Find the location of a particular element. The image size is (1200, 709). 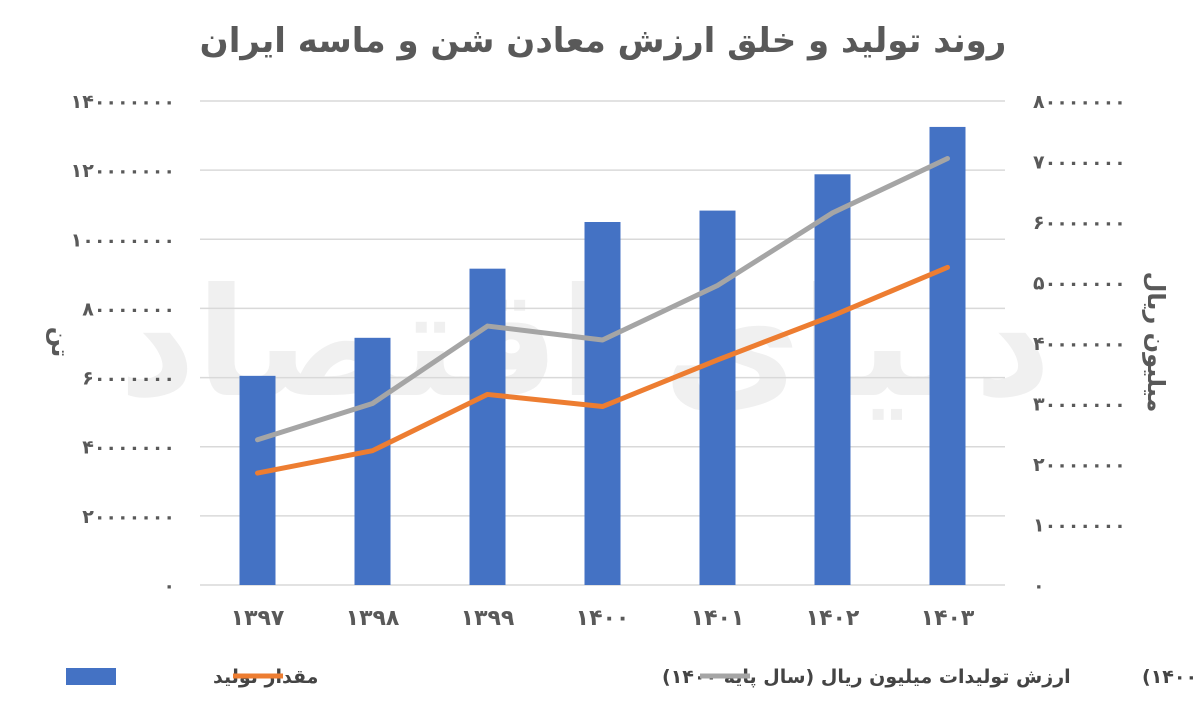

y-tick-label-right: ۴۰۰۰۰۰۰۰ is located at coordinates (1079, 344).